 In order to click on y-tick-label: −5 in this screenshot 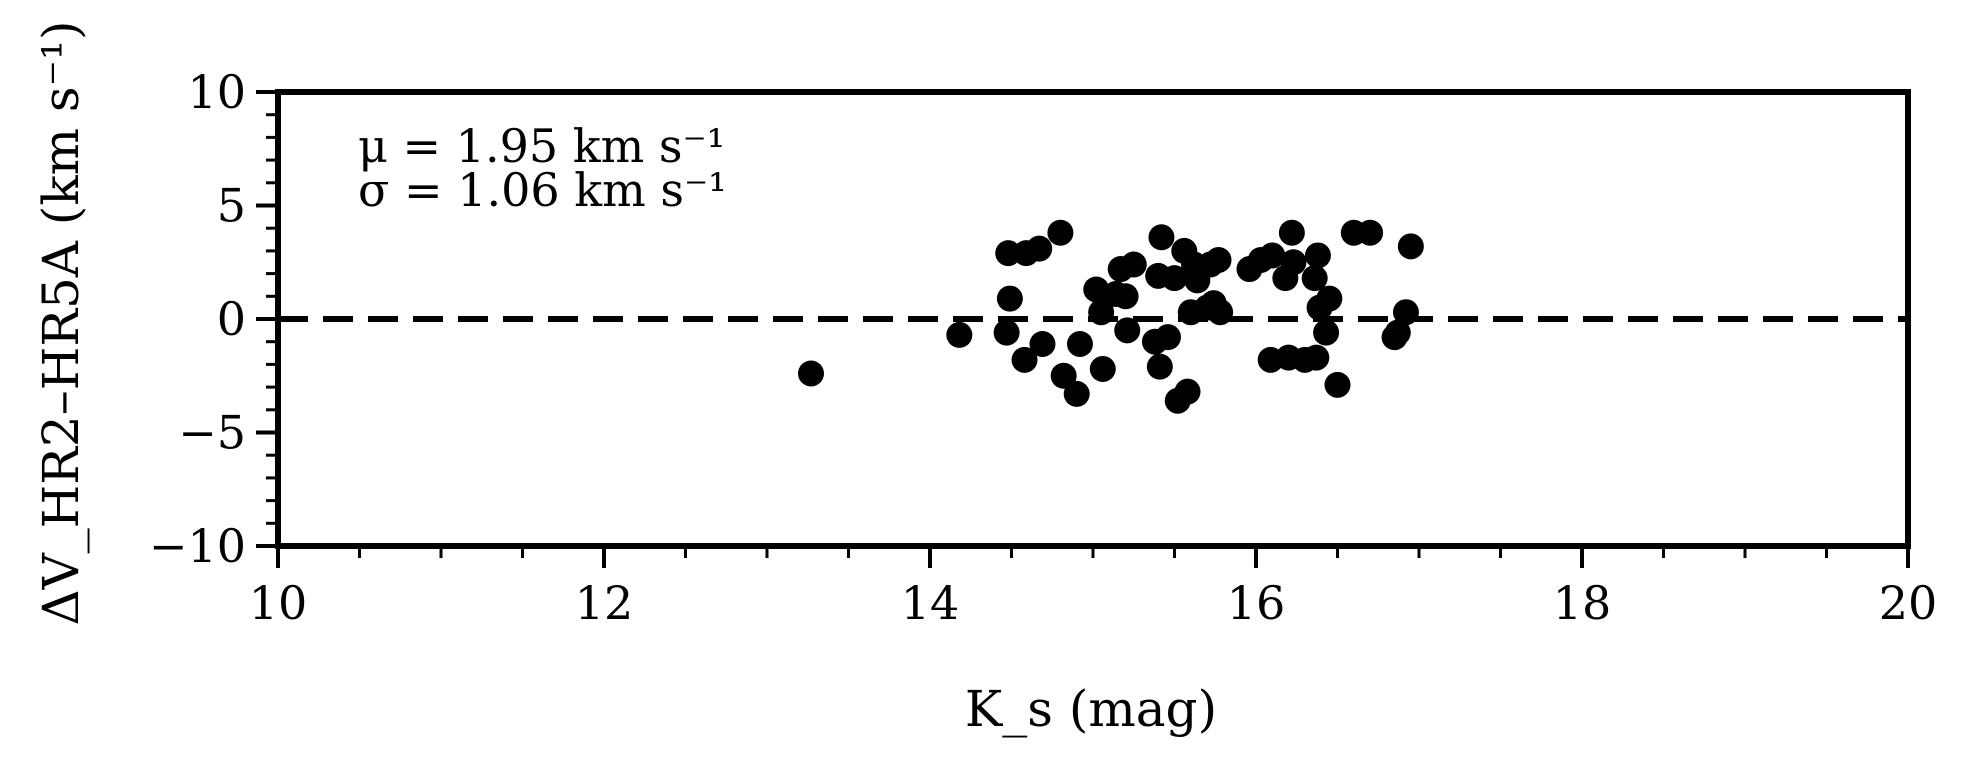, I will do `click(212, 433)`.